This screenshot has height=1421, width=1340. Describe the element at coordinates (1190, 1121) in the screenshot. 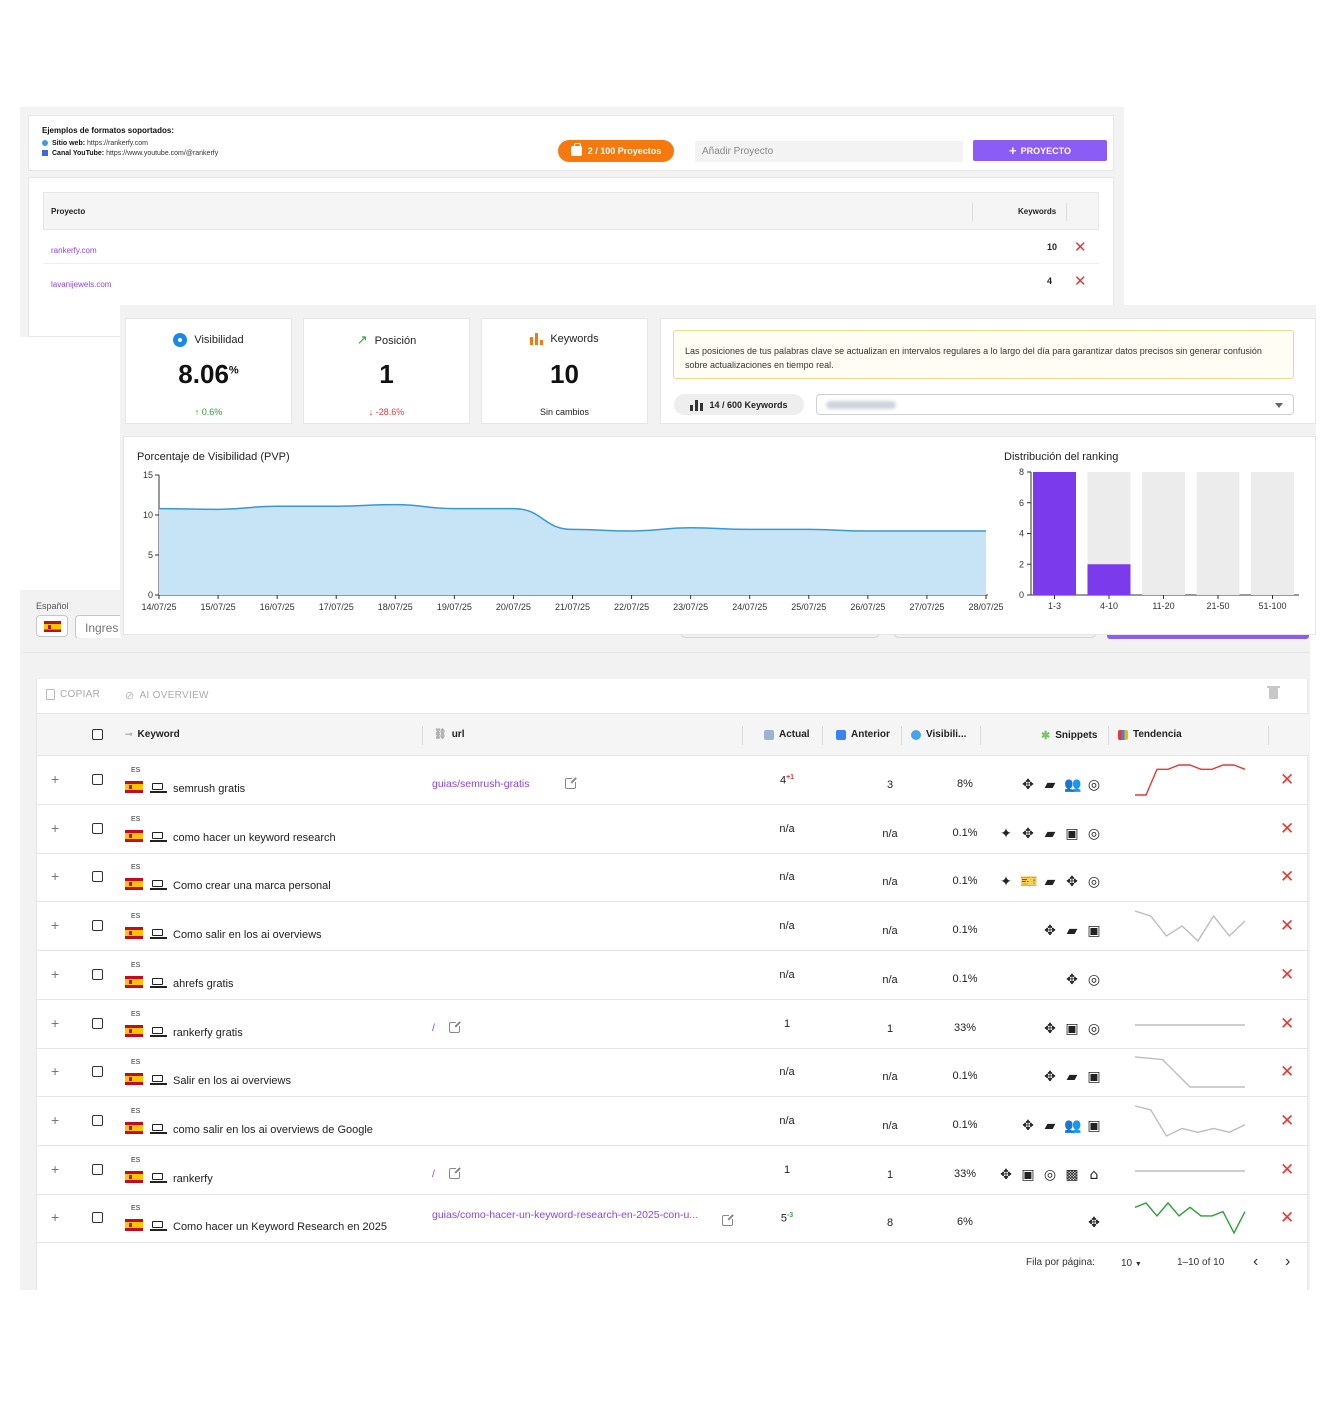

I see `trend-sparkline` at that location.